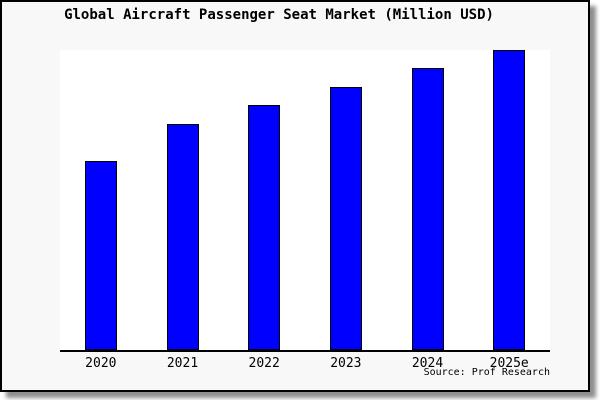 This screenshot has height=400, width=600. What do you see at coordinates (427, 209) in the screenshot?
I see `bar-2024` at bounding box center [427, 209].